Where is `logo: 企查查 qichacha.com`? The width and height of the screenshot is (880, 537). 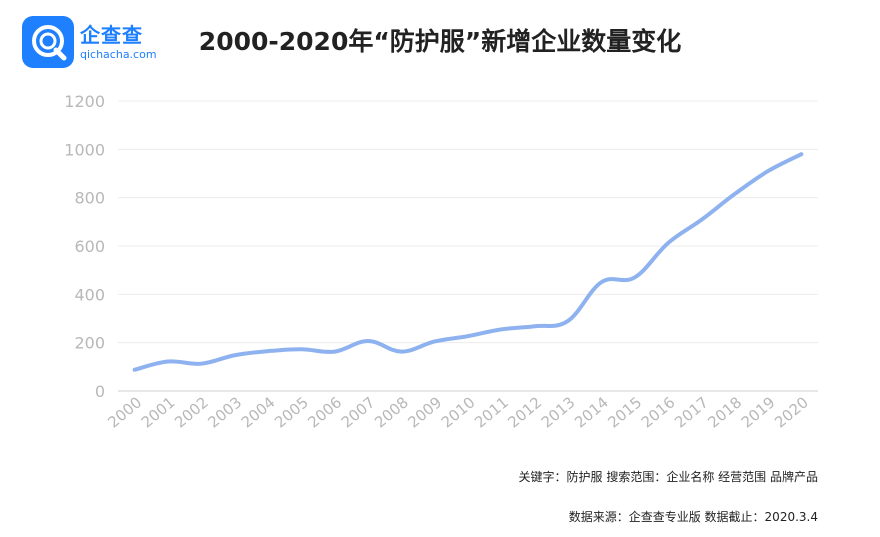
logo: 企查查 qichacha.com is located at coordinates (89, 42).